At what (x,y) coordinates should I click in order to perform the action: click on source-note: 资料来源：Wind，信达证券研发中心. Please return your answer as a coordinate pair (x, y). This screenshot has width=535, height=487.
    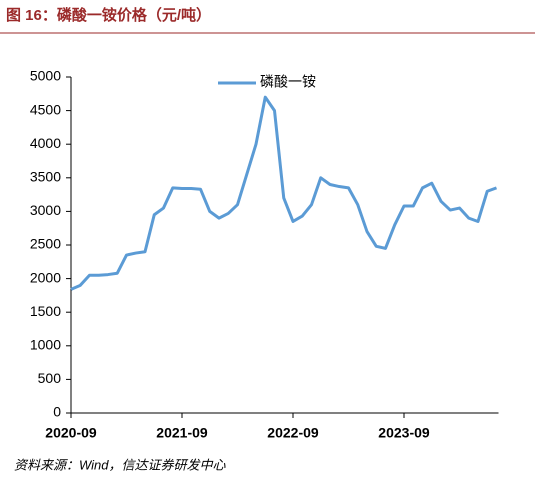
    Looking at the image, I should click on (120, 464).